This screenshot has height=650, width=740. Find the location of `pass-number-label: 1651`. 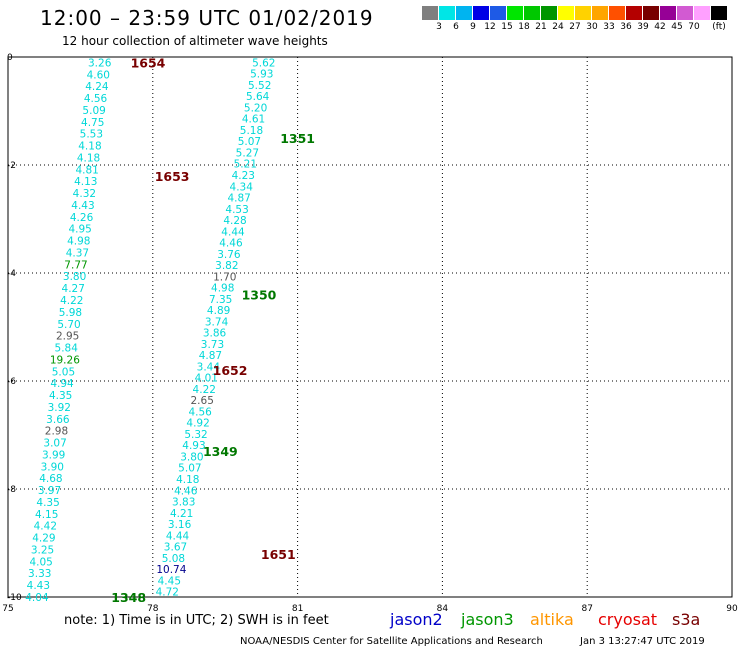

pass-number-label: 1651 is located at coordinates (278, 554).